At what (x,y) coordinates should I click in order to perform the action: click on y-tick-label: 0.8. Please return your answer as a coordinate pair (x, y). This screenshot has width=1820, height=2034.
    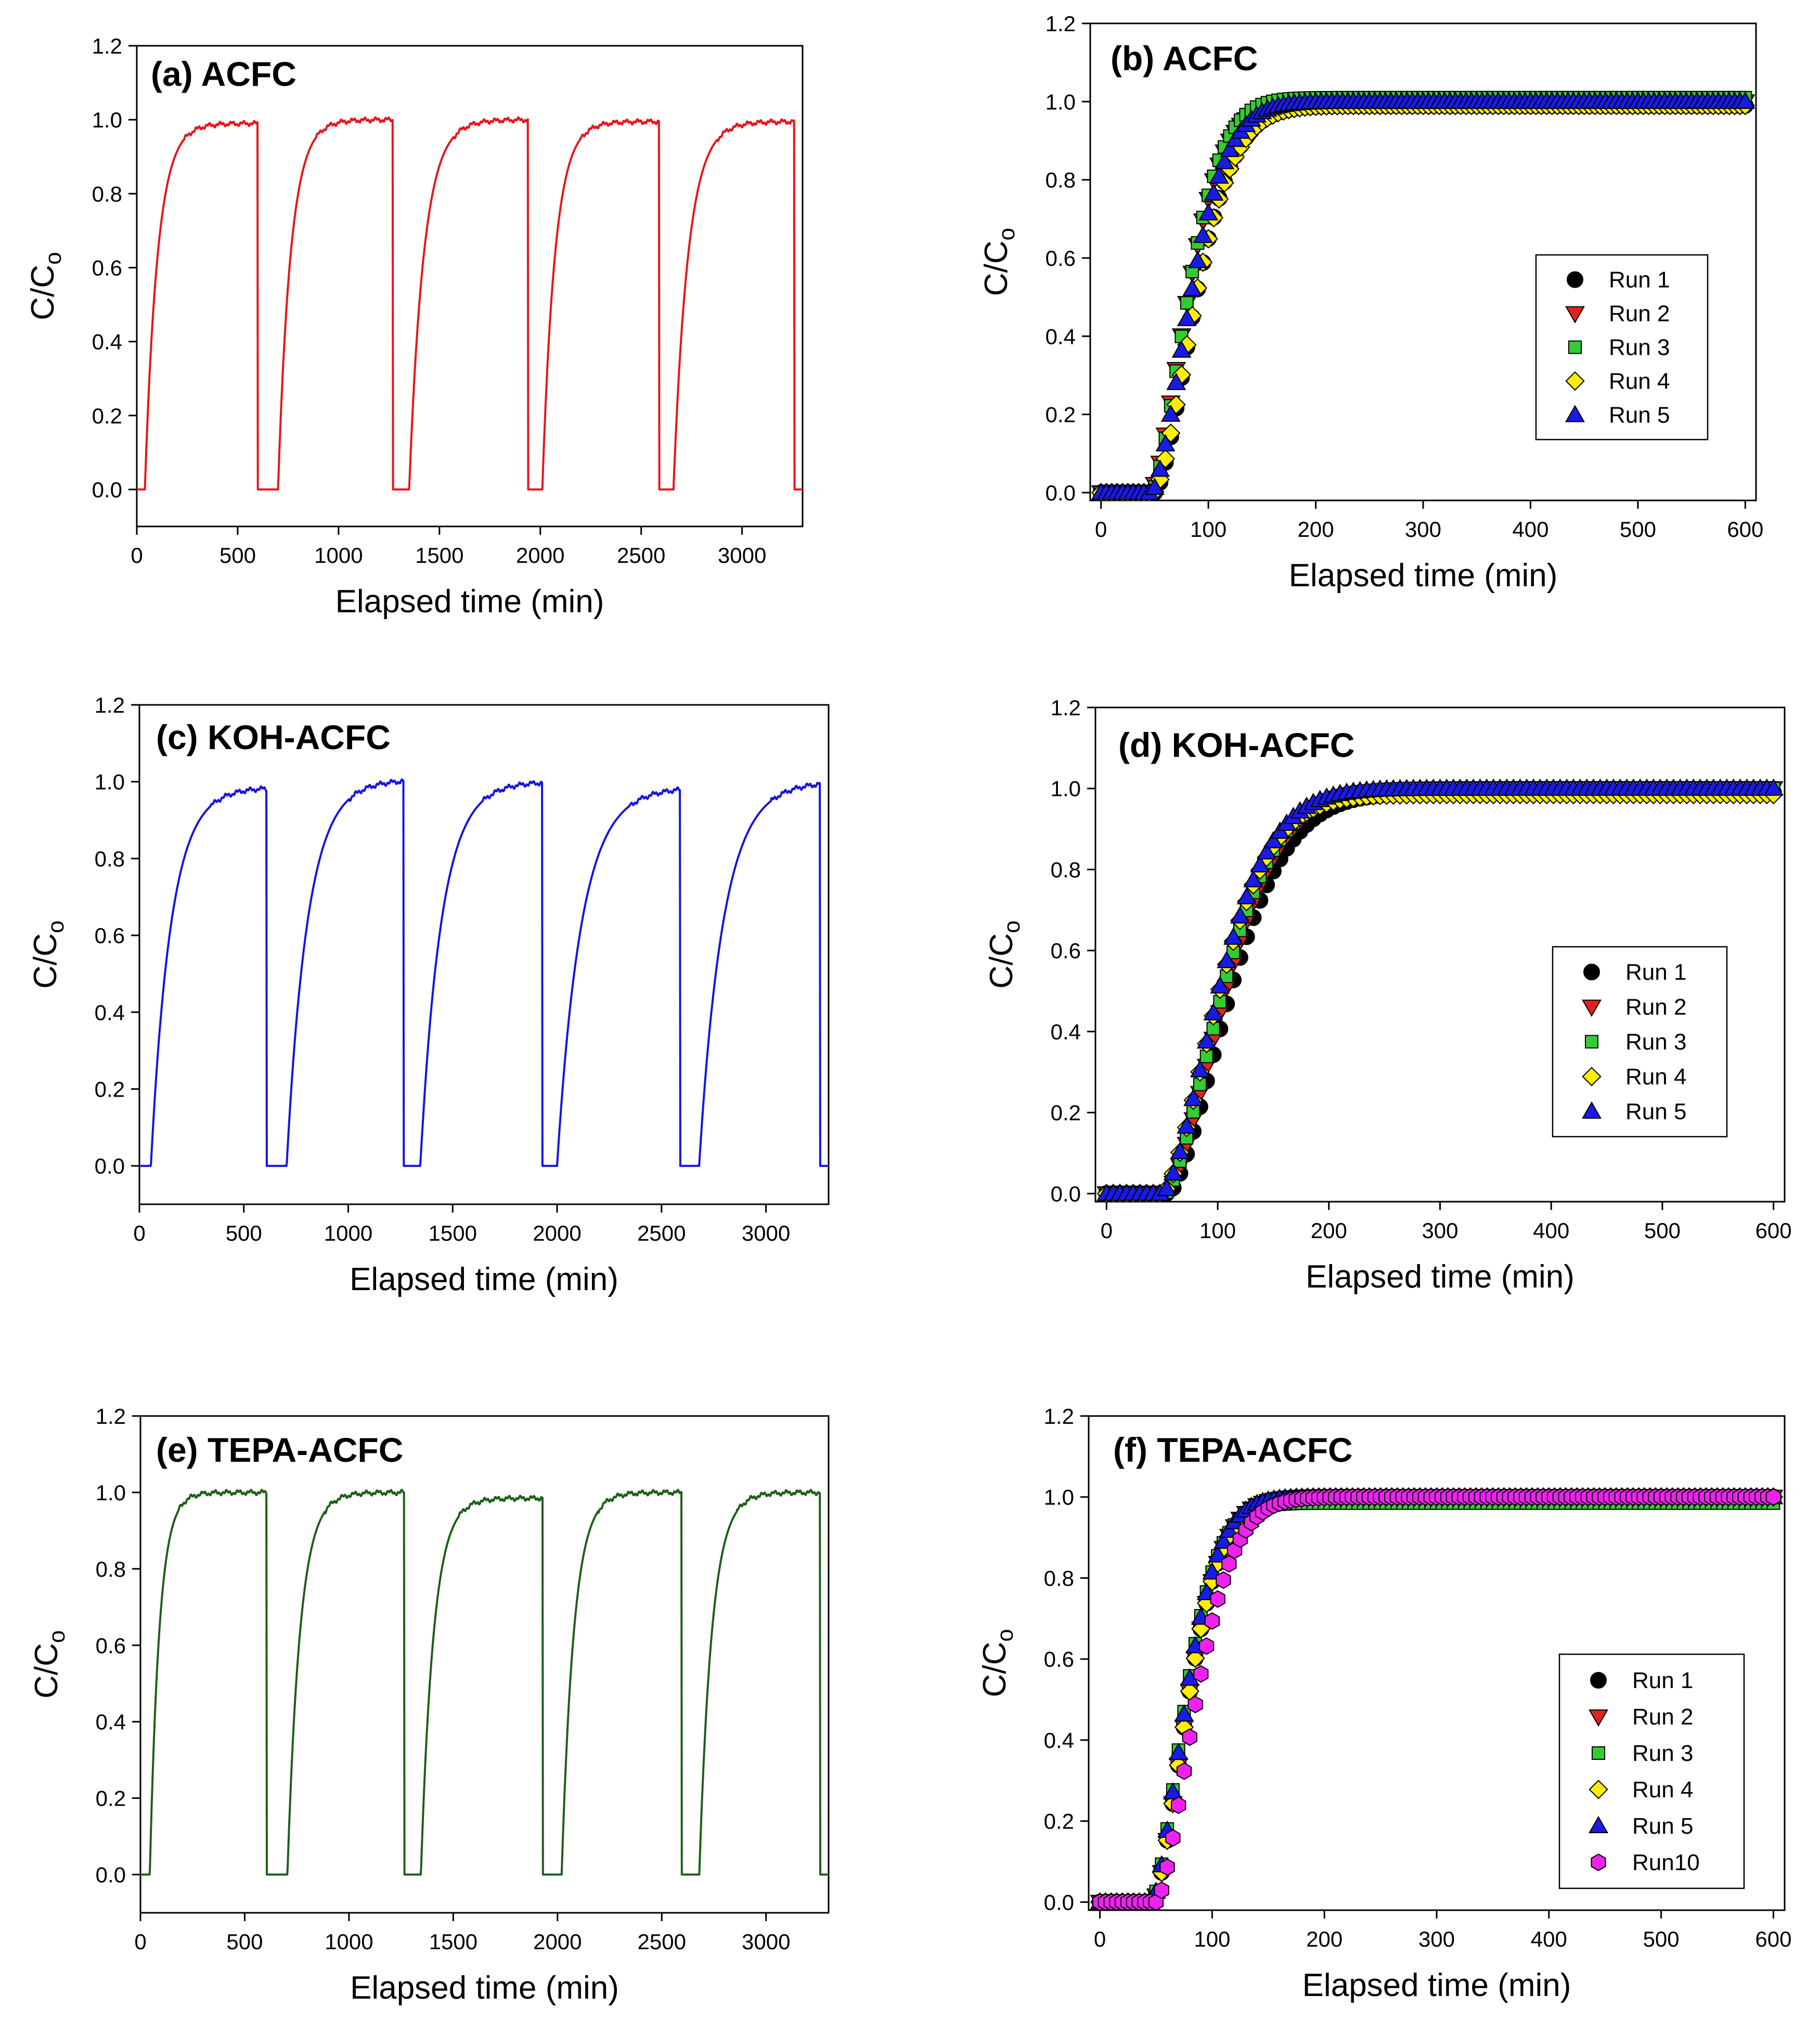
    Looking at the image, I should click on (1060, 180).